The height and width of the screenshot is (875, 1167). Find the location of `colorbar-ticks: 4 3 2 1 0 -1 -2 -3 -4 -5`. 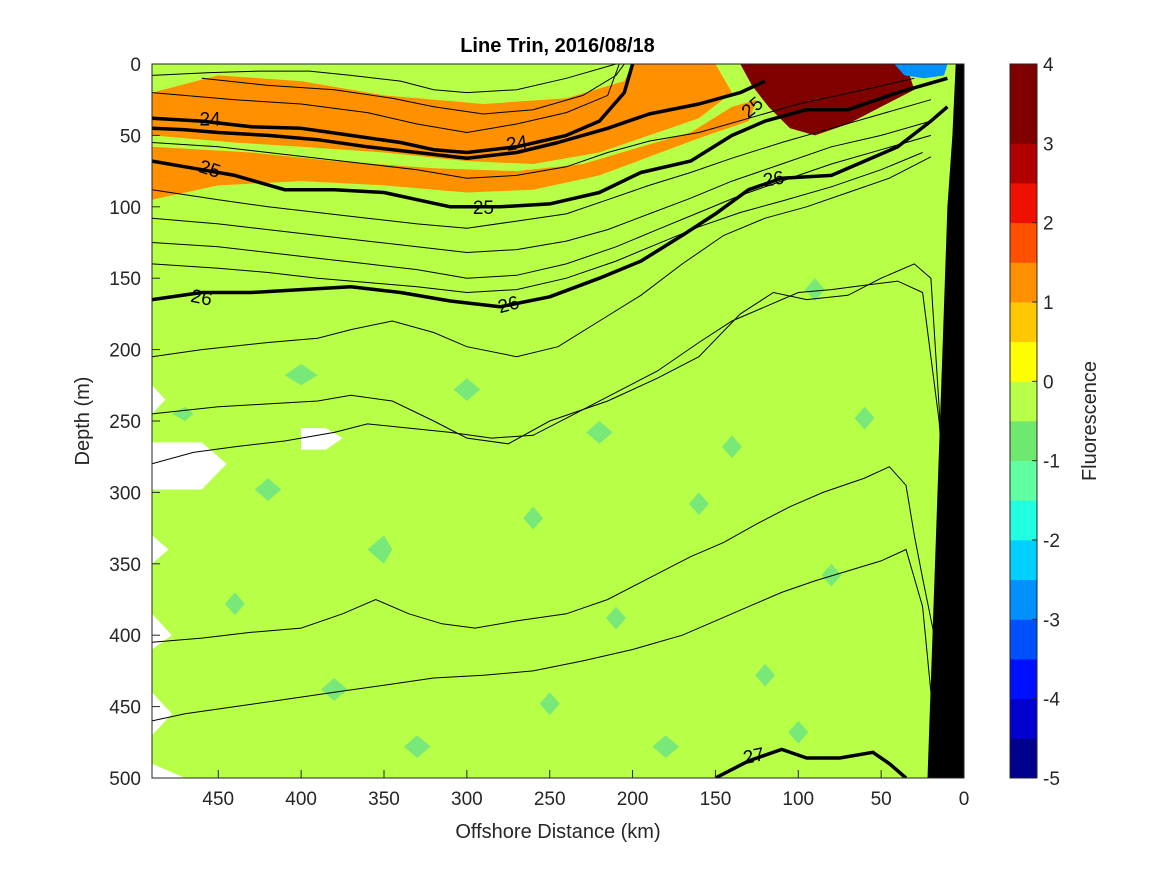

colorbar-ticks: 4 3 2 1 0 -1 -2 -3 -4 -5 is located at coordinates (1046, 422).